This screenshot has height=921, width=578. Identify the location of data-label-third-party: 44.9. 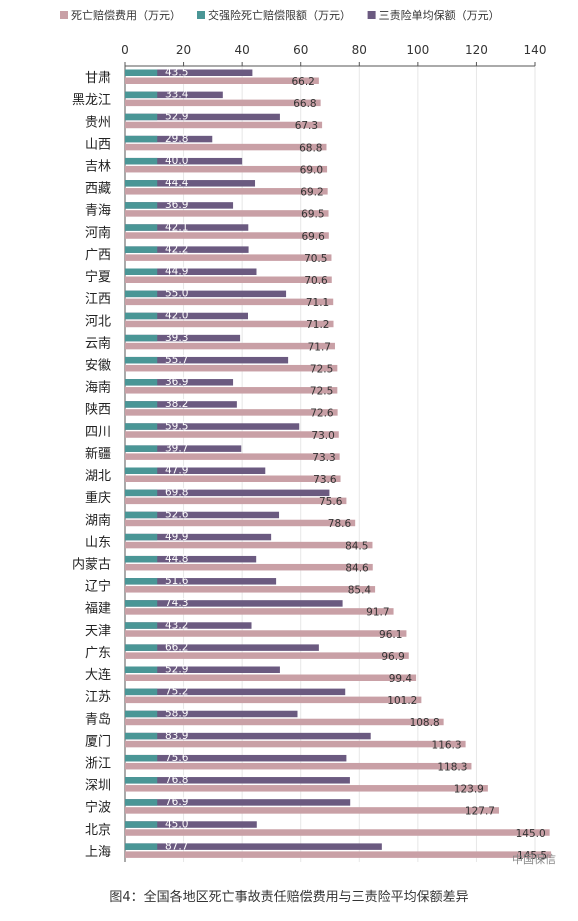
(176, 272).